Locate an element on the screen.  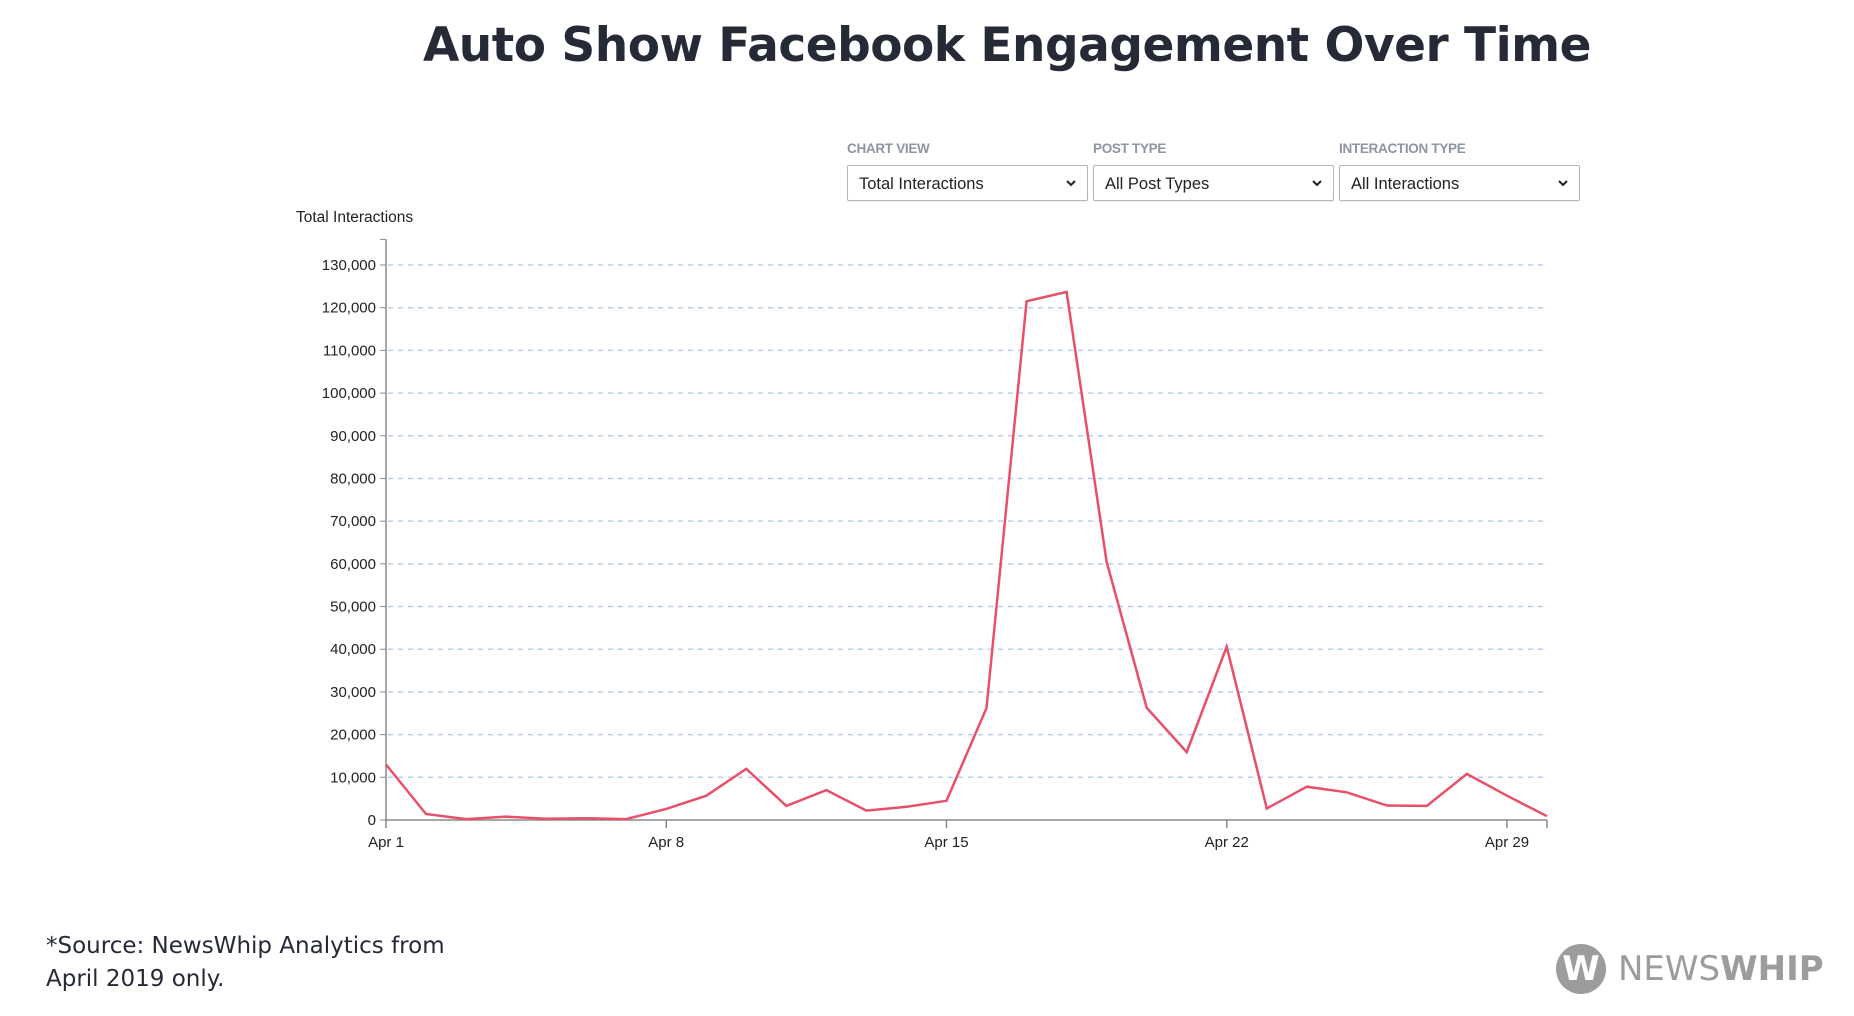
x-tick-label: Apr 1 is located at coordinates (386, 842).